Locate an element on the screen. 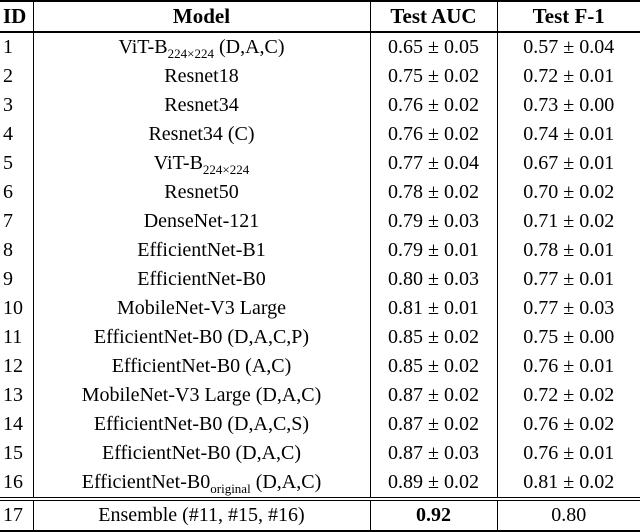 This screenshot has width=640, height=532. header-id: ID is located at coordinates (17, 17).